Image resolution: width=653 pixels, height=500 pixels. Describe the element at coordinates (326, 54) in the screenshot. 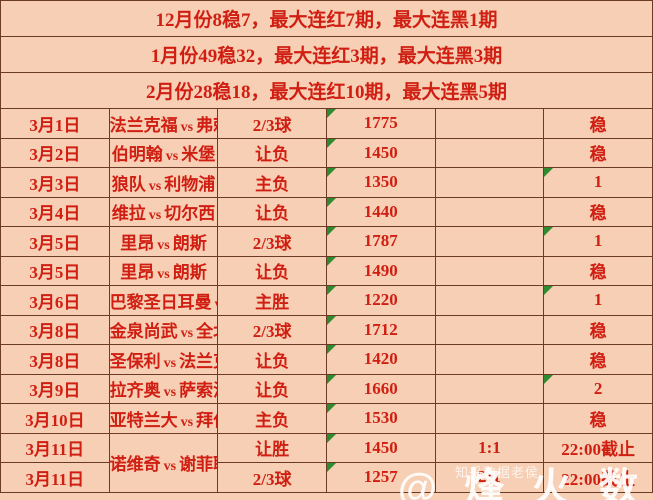

I see `summary-text-jan: 1月份49稳32，最大连红3期，最大连黑3期` at that location.